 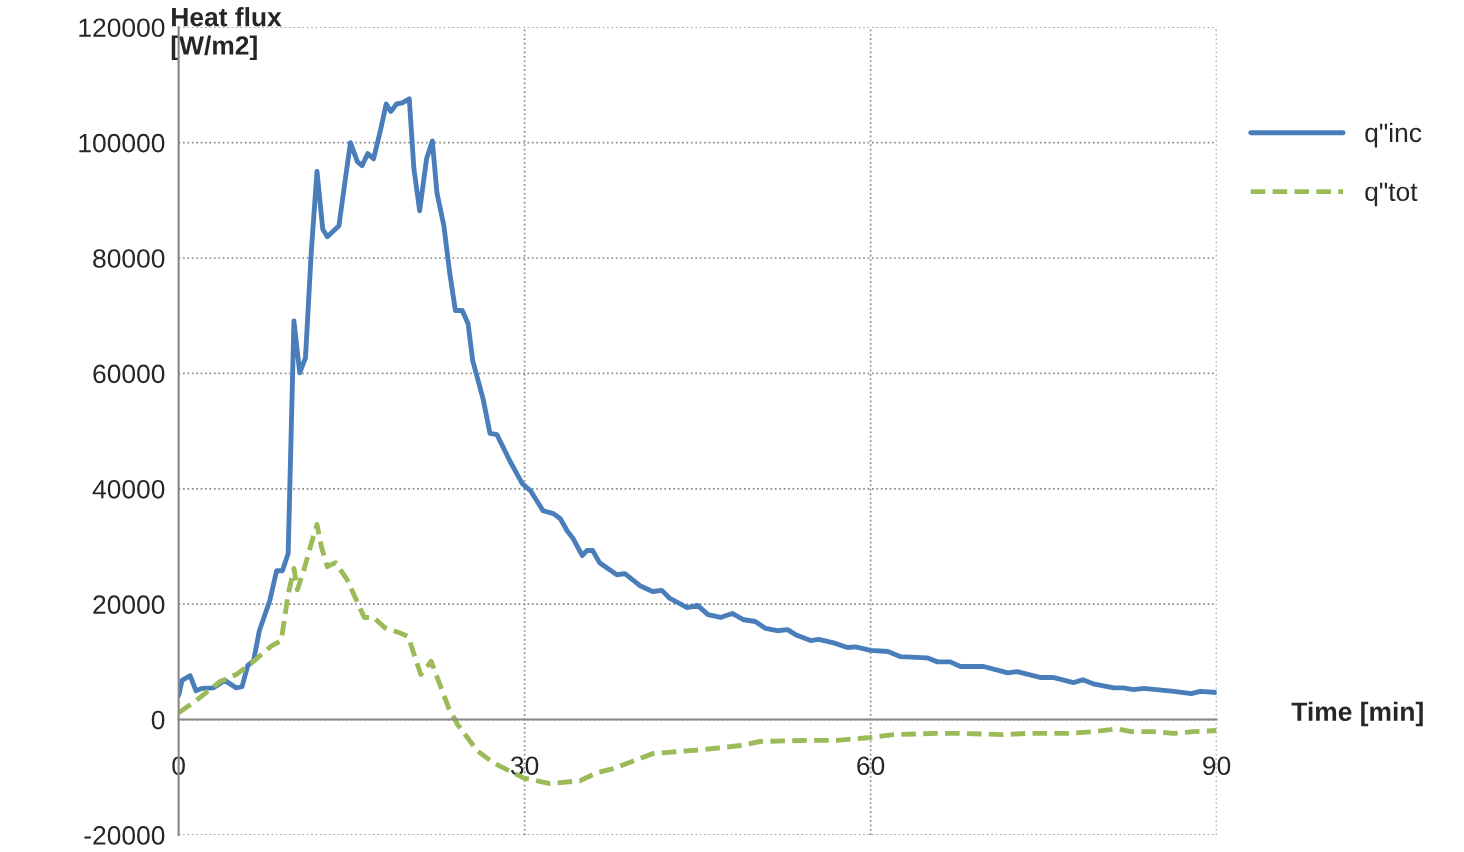 I want to click on y-tick-label: 40000, so click(x=128, y=489).